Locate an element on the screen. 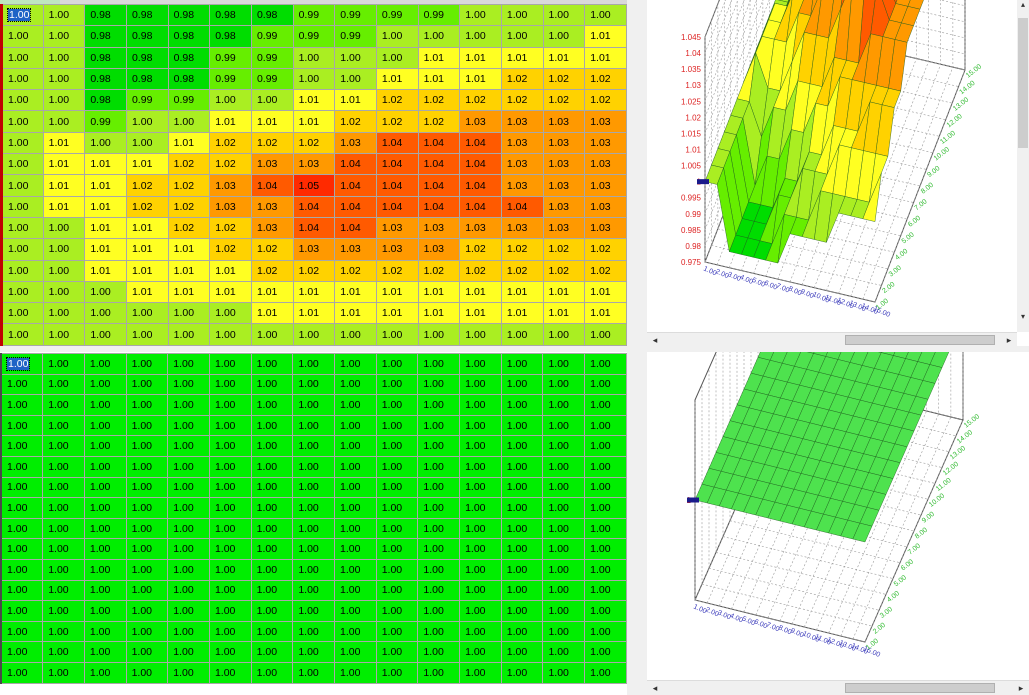 The height and width of the screenshot is (695, 1029). table-cell: 0.99 is located at coordinates (314, 36).